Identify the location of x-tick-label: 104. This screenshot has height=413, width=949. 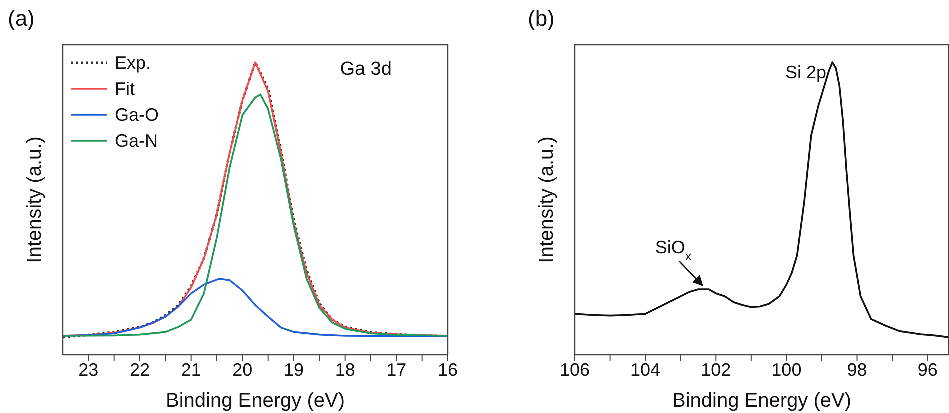
(645, 370).